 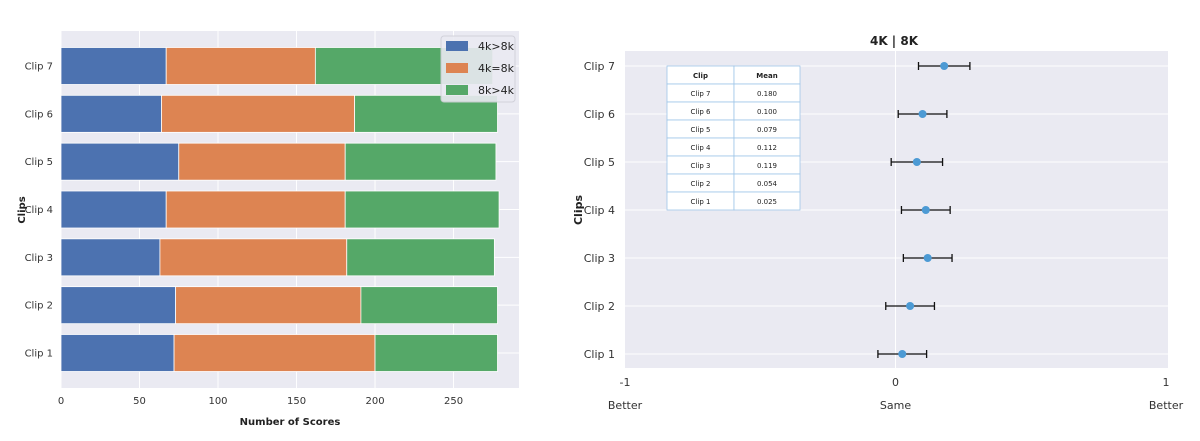 I want to click on right-x-tick-label: 0, so click(x=895, y=382).